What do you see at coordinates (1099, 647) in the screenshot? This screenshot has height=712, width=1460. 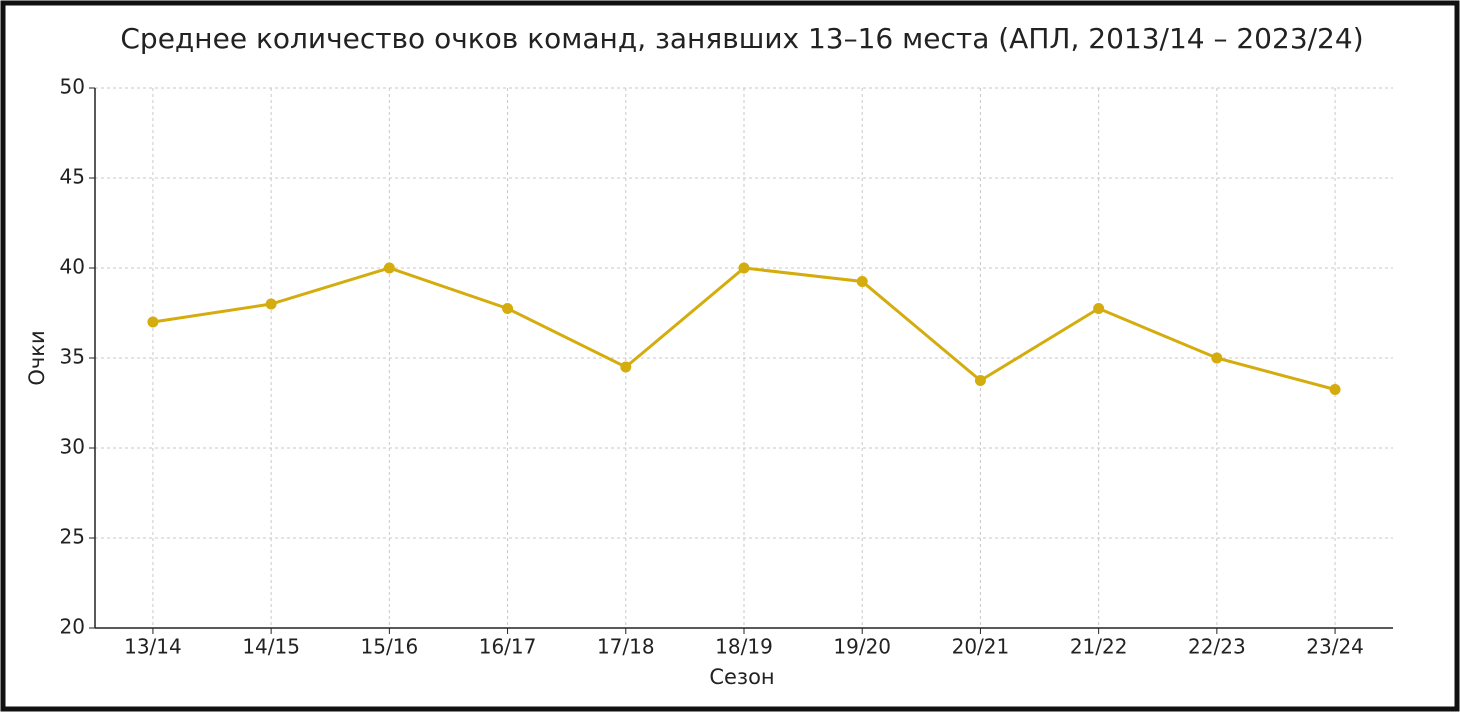 I see `x-tick-label: 21/22` at bounding box center [1099, 647].